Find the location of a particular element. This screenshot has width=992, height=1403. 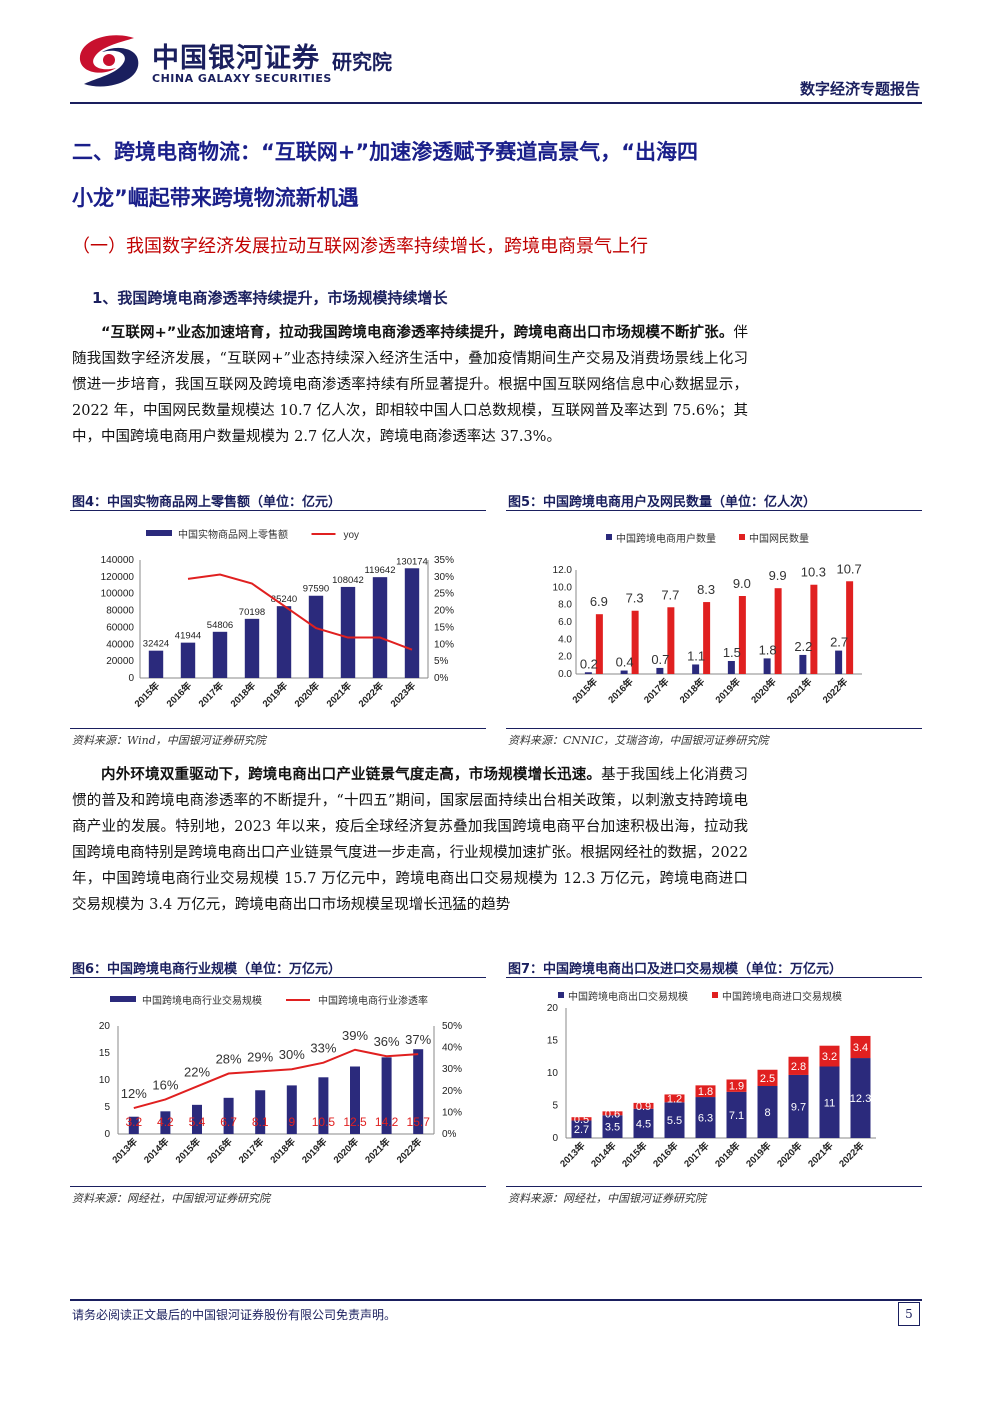

fig6-y-right-tick-3: 30% is located at coordinates (452, 1069).